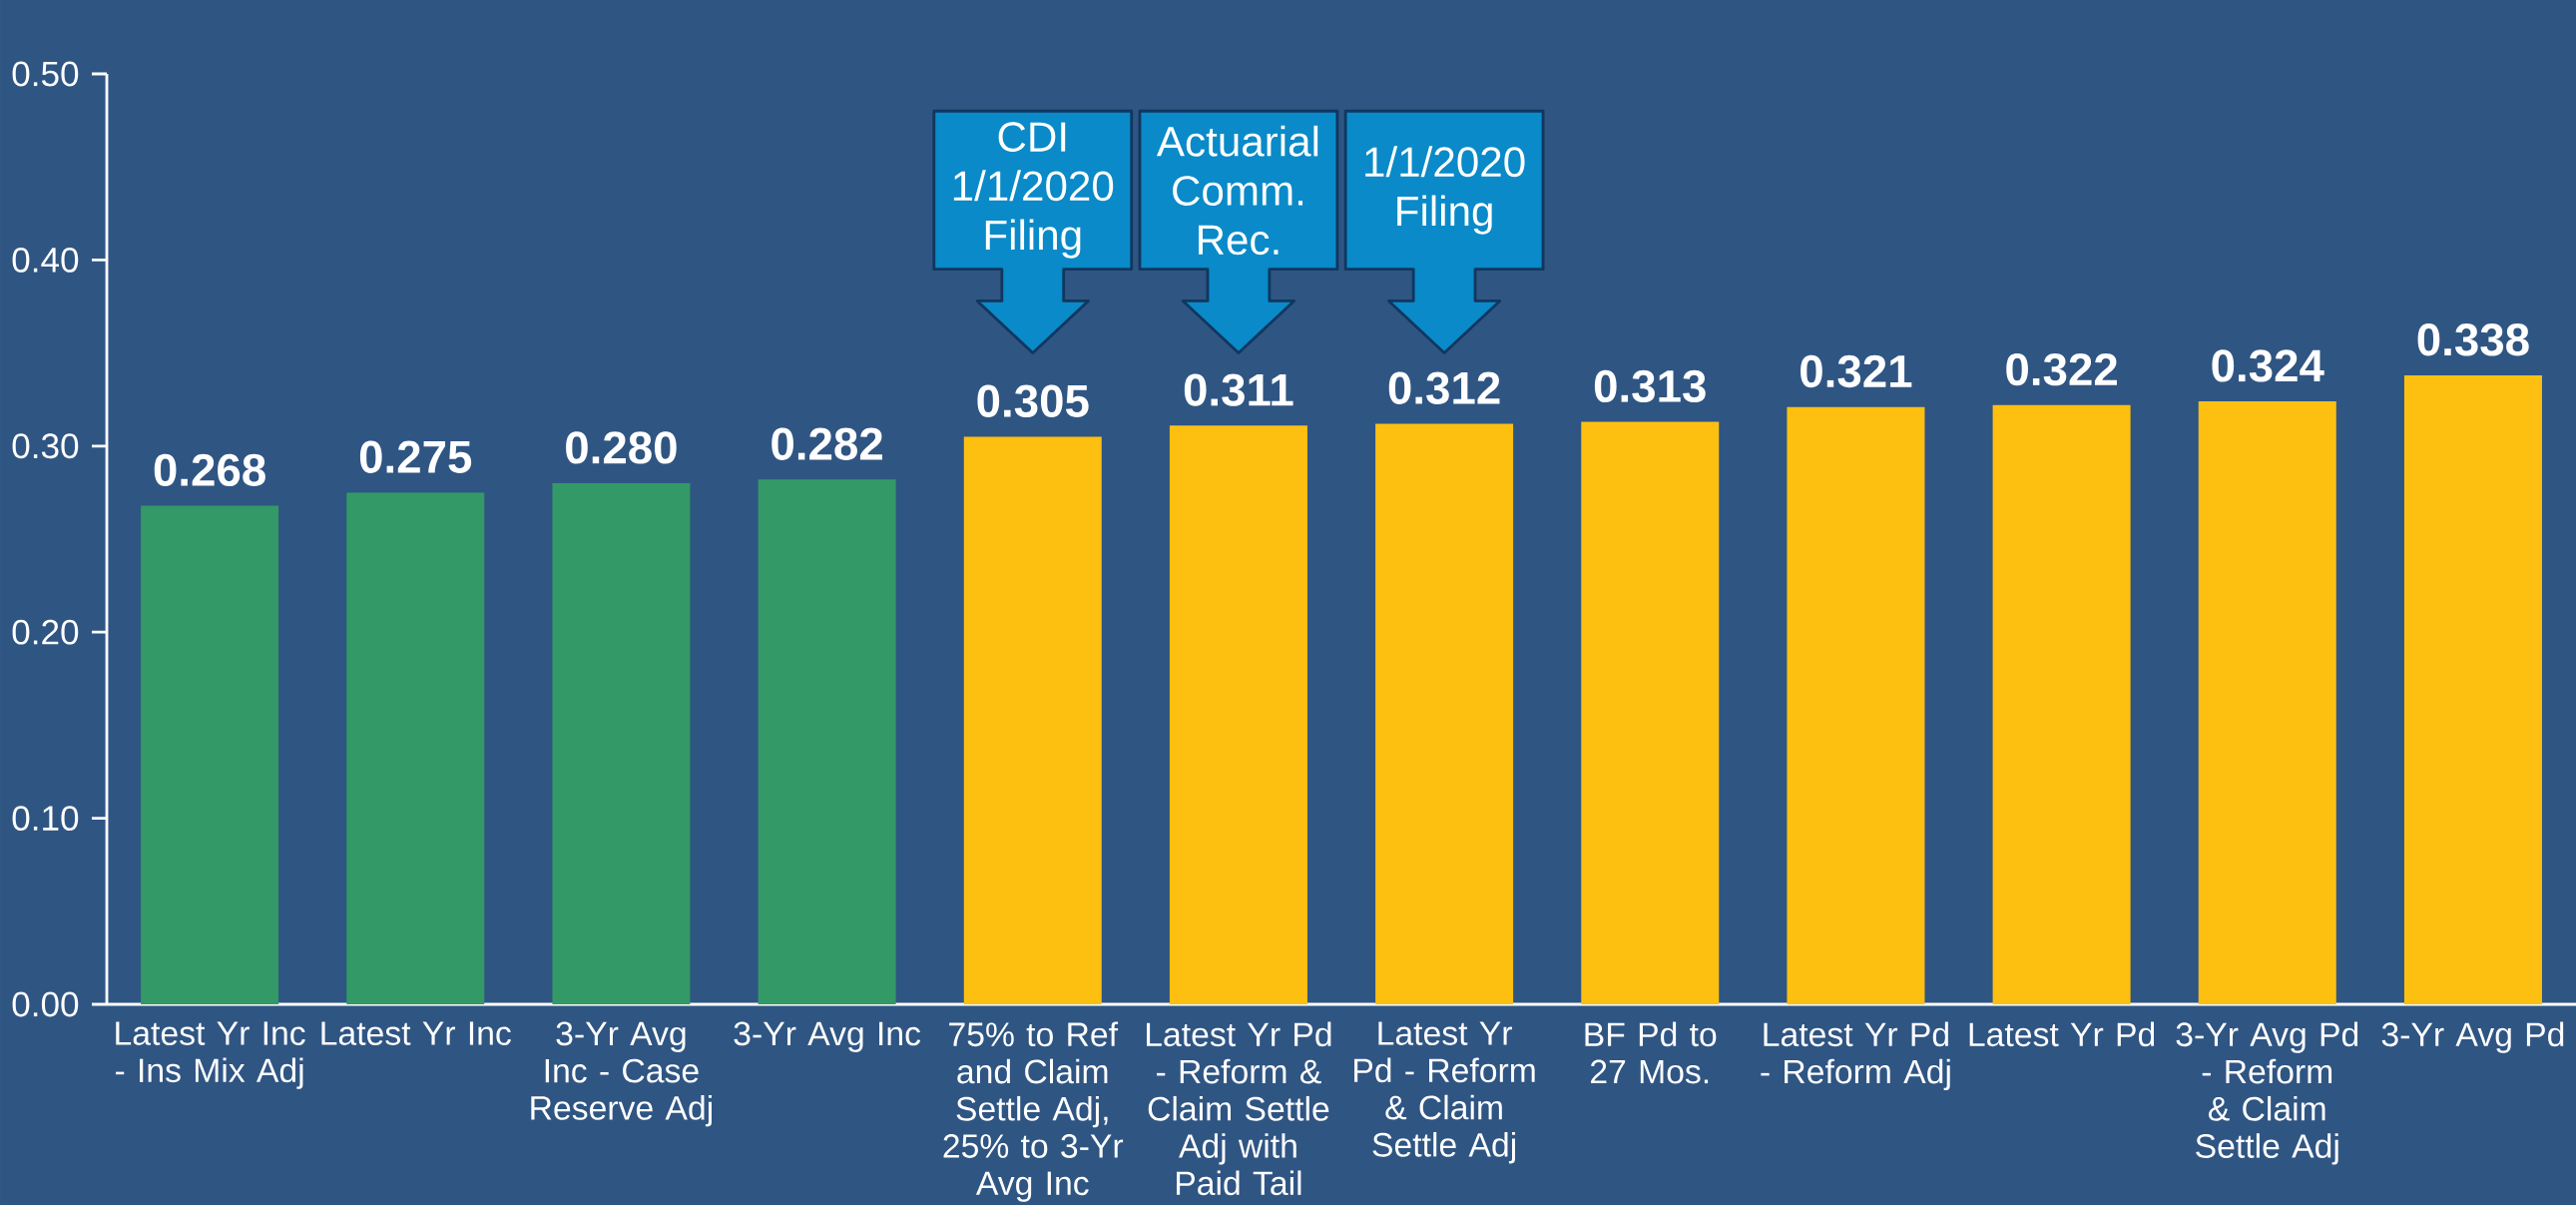  Describe the element at coordinates (1445, 1092) in the screenshot. I see `x-tick-label: Latest Yr Pd - Reform & Claim Settle Adj` at that location.